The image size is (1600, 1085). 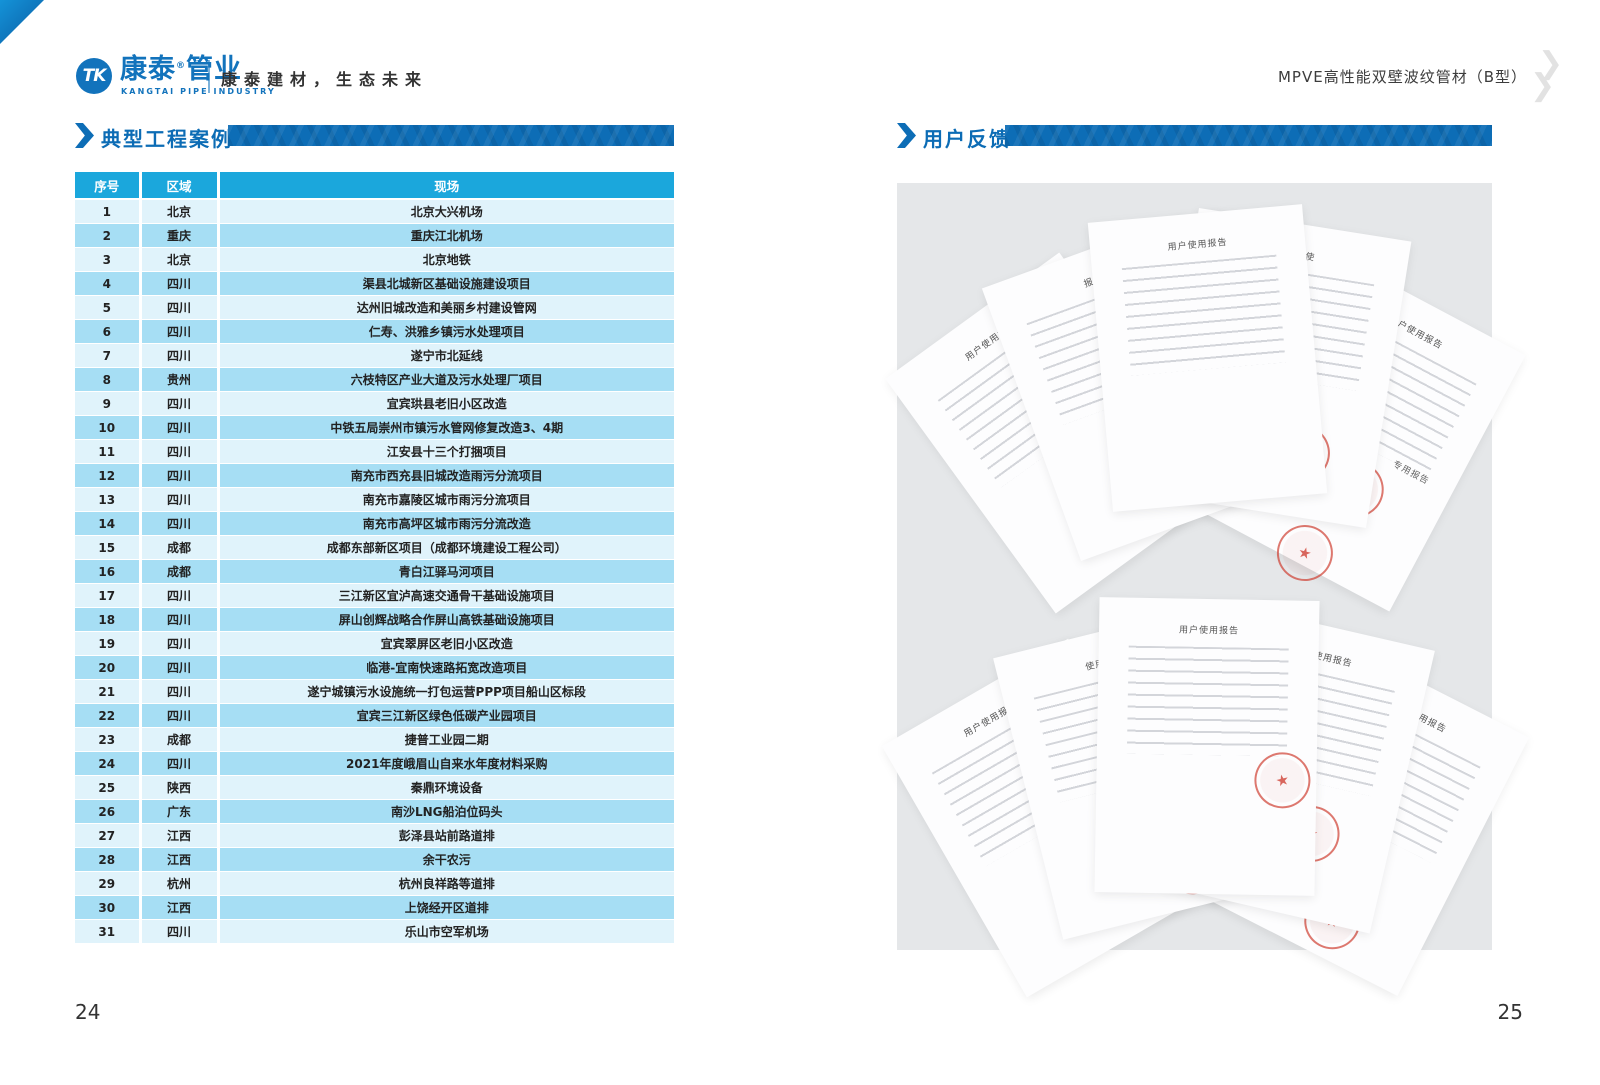 I want to click on table-row: 6 四川 仁寿、洪雅乡镇污水处理项目, so click(x=374, y=331).